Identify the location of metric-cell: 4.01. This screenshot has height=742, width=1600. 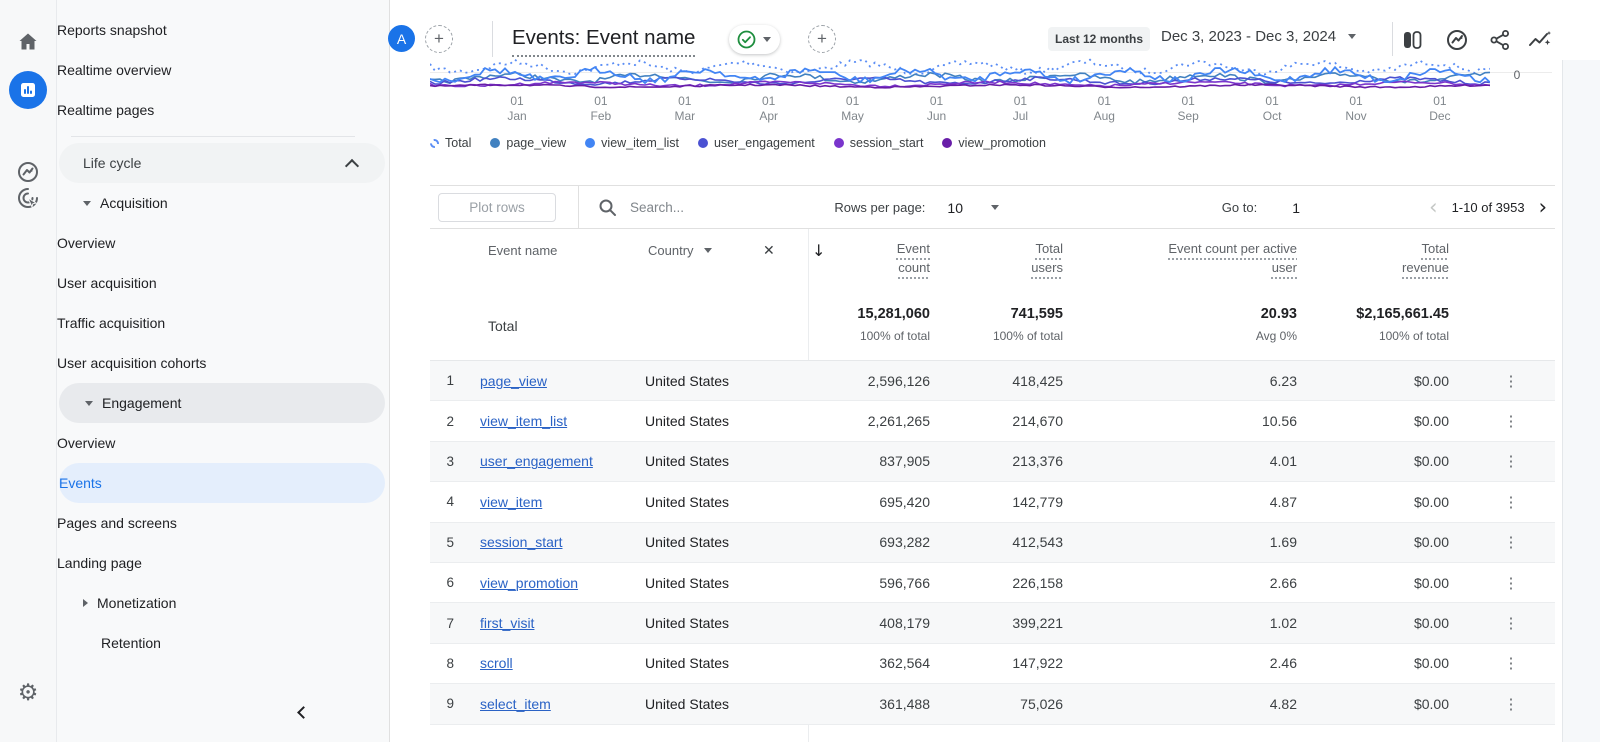
(1283, 461).